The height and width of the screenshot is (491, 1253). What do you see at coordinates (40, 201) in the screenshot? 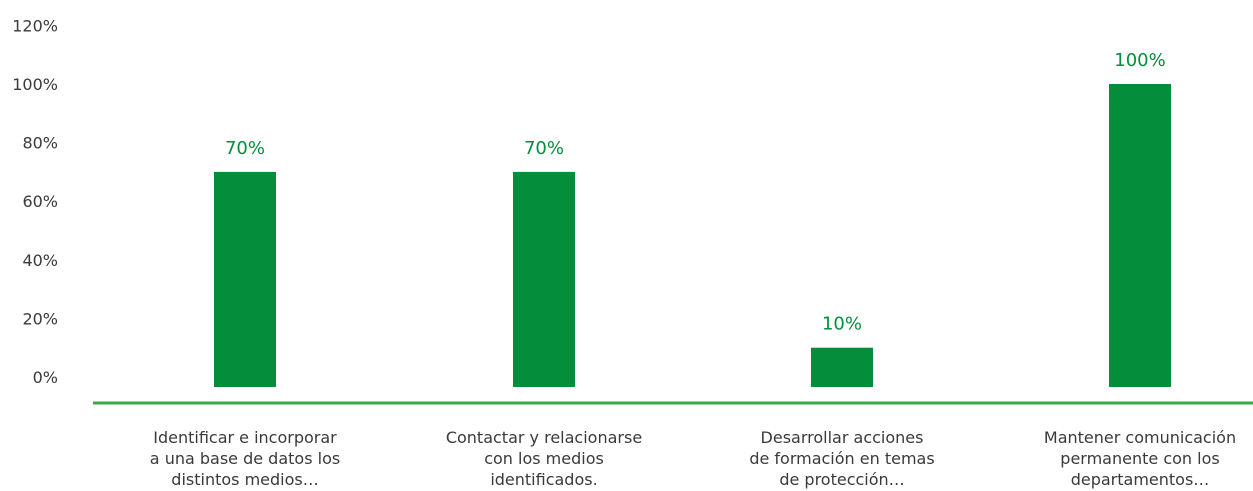
I see `y-tick-label: 60%` at bounding box center [40, 201].